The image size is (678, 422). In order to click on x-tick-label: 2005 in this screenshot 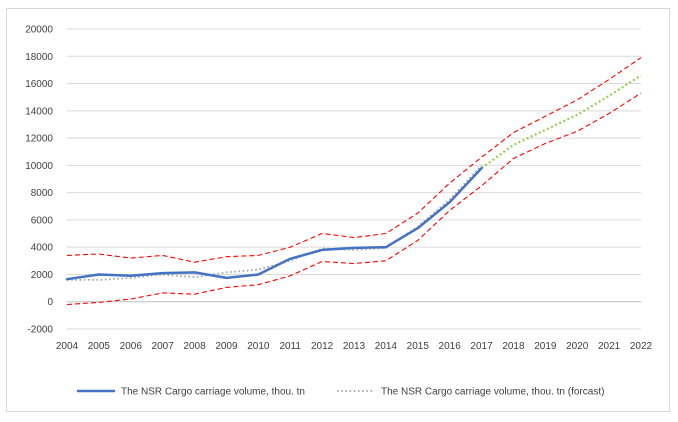, I will do `click(99, 346)`.